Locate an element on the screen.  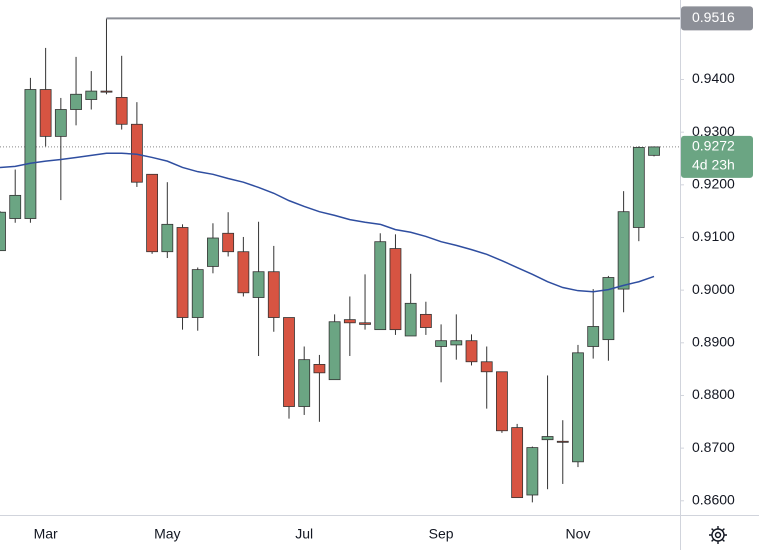
y-tick-label: 0.8600 is located at coordinates (713, 499).